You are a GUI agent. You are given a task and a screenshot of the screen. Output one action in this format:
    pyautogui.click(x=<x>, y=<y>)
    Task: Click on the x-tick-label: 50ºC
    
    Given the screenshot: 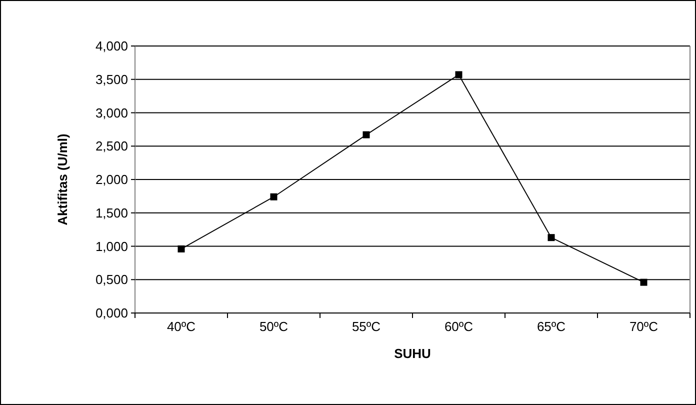 What is the action you would take?
    pyautogui.click(x=273, y=326)
    